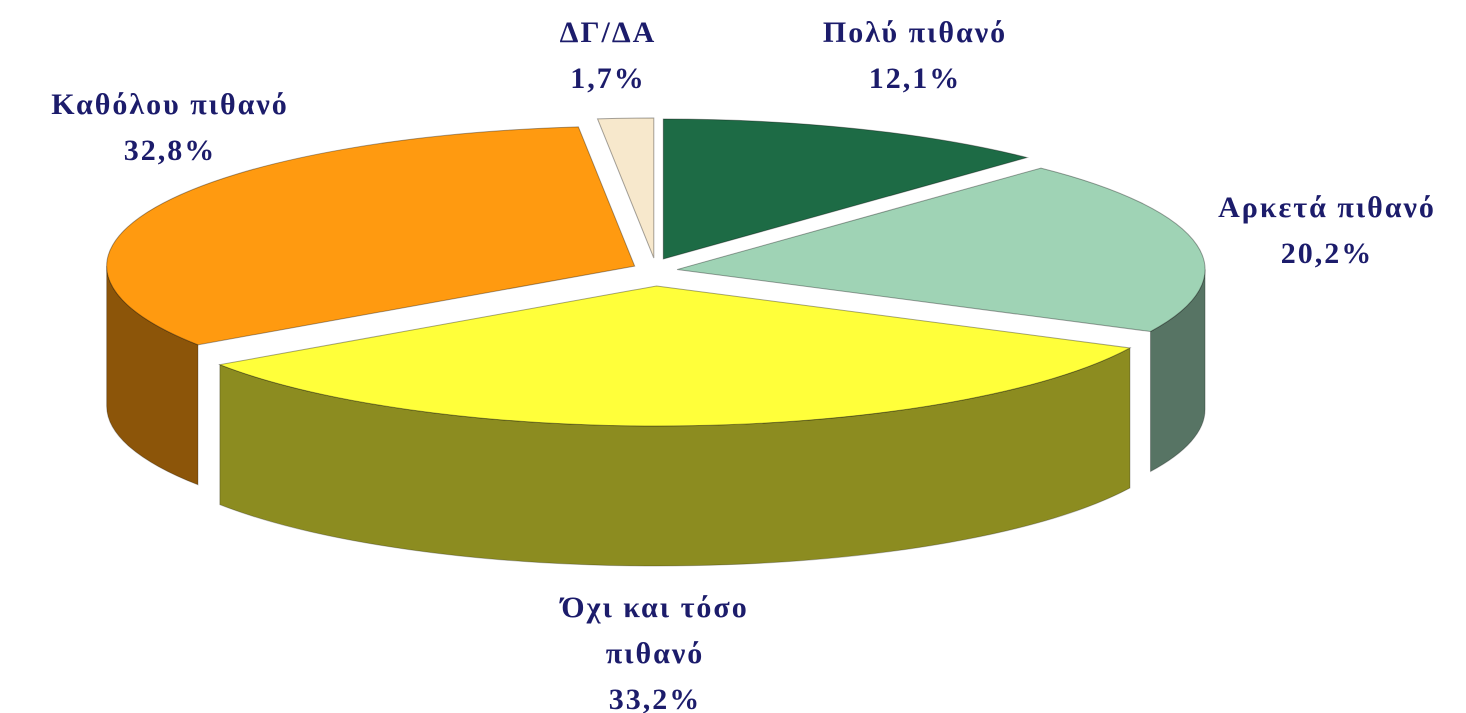 Image resolution: width=1466 pixels, height=713 pixels. Describe the element at coordinates (170, 104) in the screenshot. I see `category-name: Καθόλου πιθανό` at that location.